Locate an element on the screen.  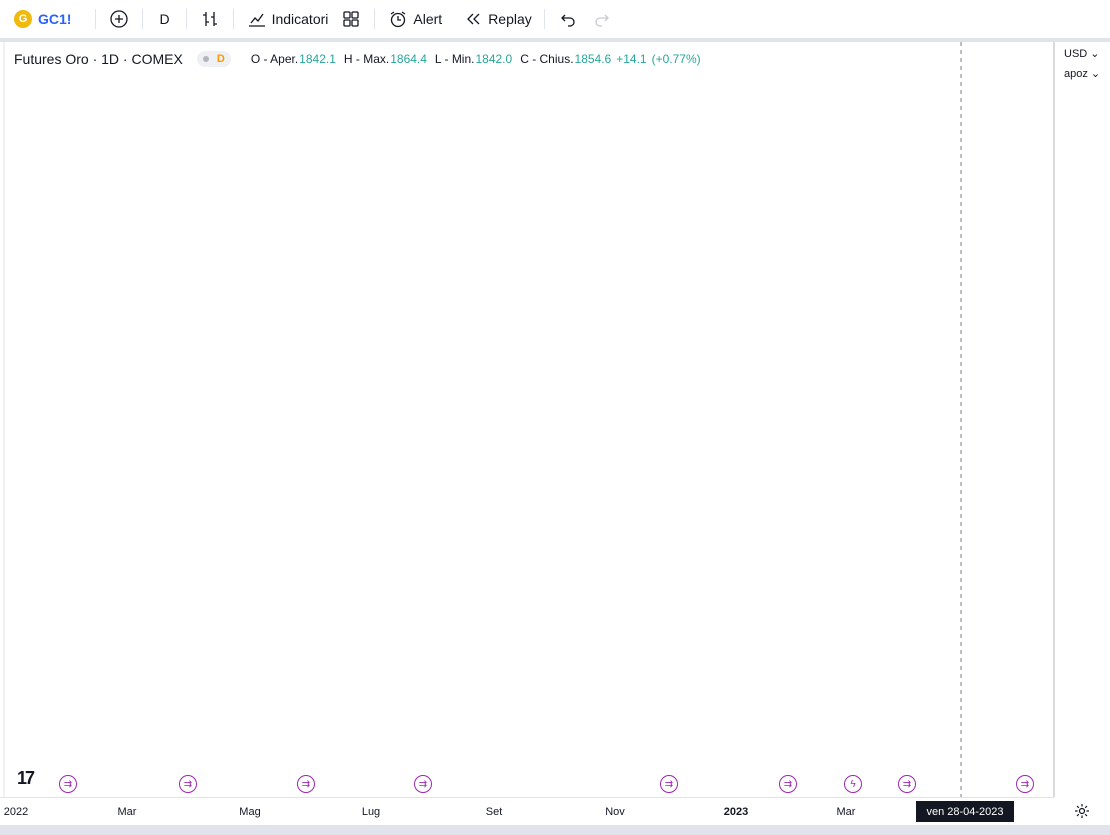
legend-high-value: 1864.4 is located at coordinates (408, 59).